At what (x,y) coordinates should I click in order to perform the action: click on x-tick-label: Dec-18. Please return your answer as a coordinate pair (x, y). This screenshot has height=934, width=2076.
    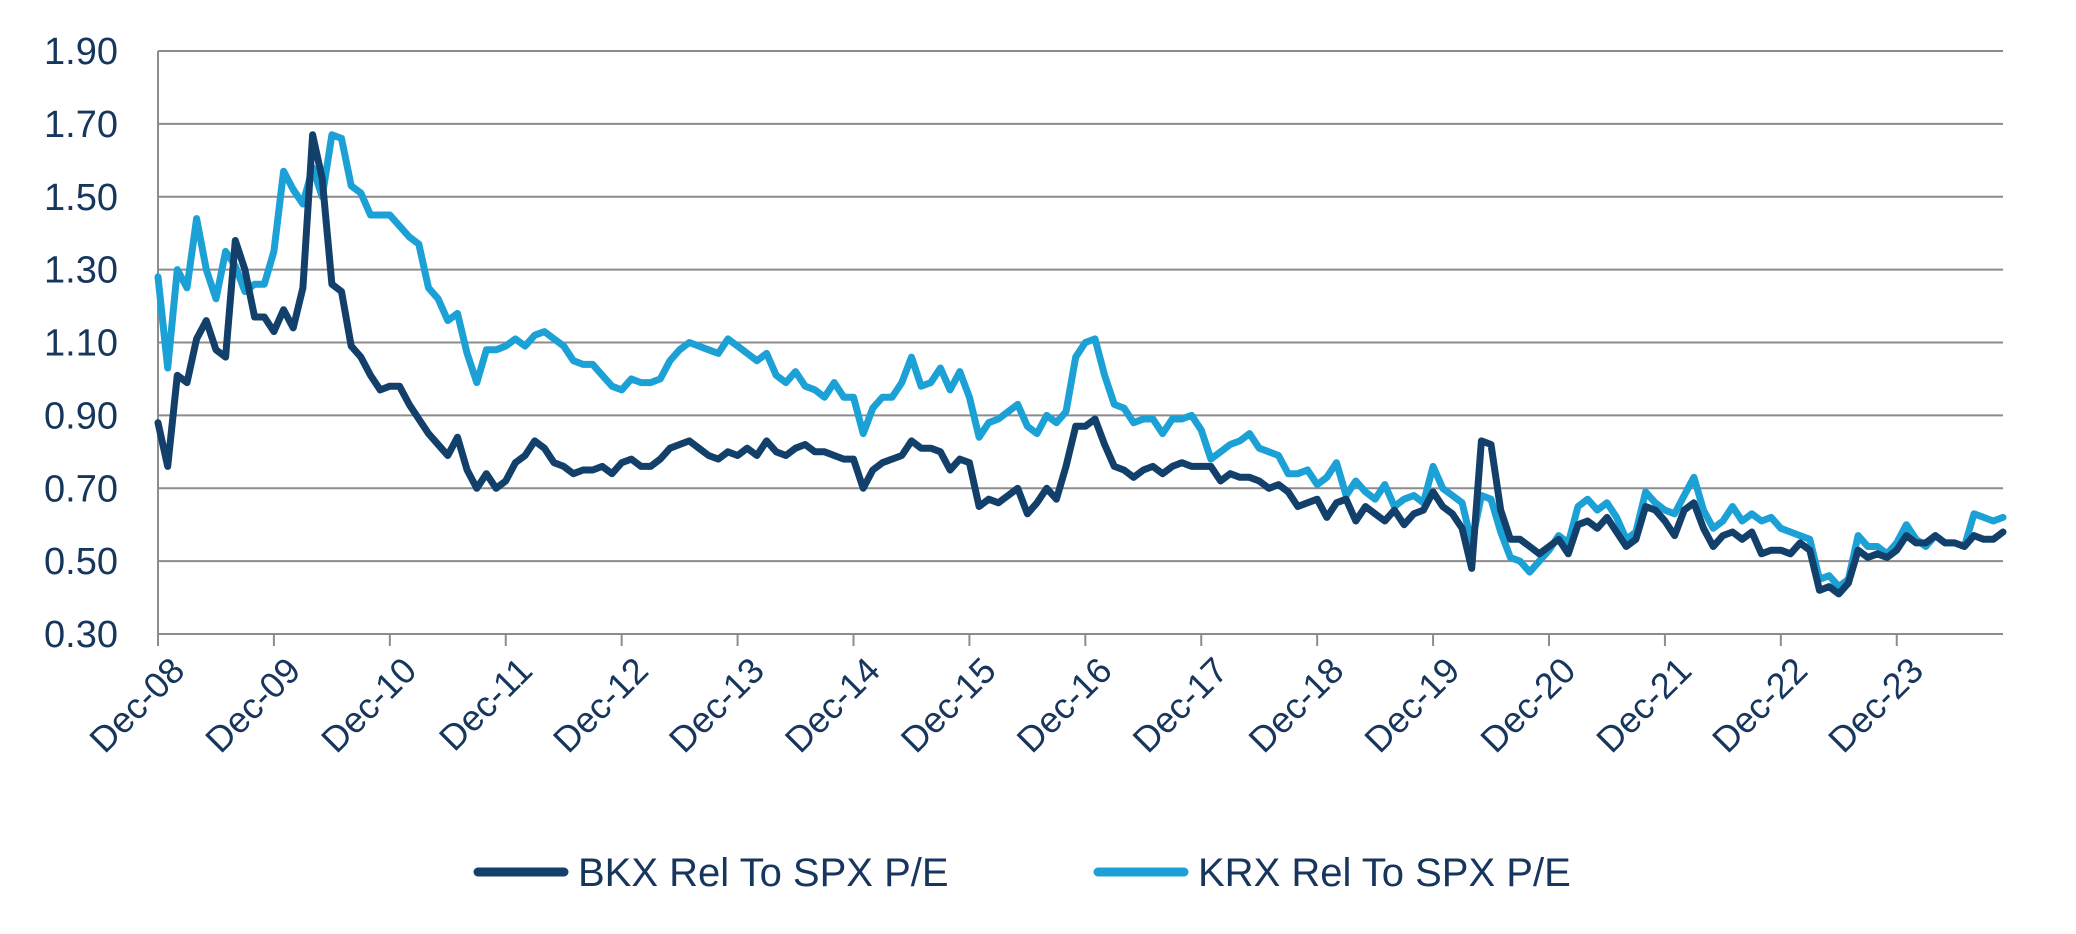
    Looking at the image, I should click on (1295, 704).